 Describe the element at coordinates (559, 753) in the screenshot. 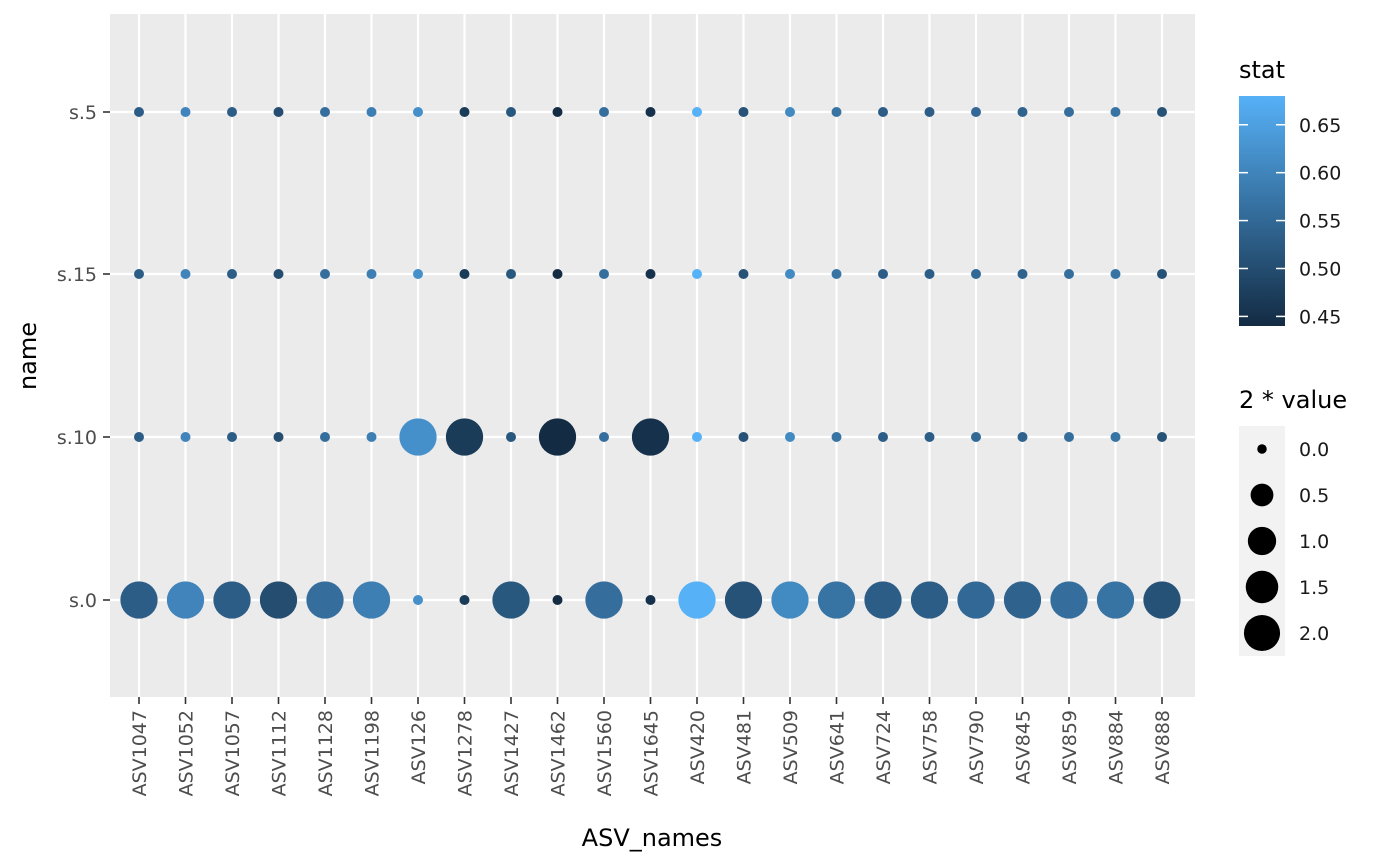

I see `x-tick-label: ASV1462` at that location.